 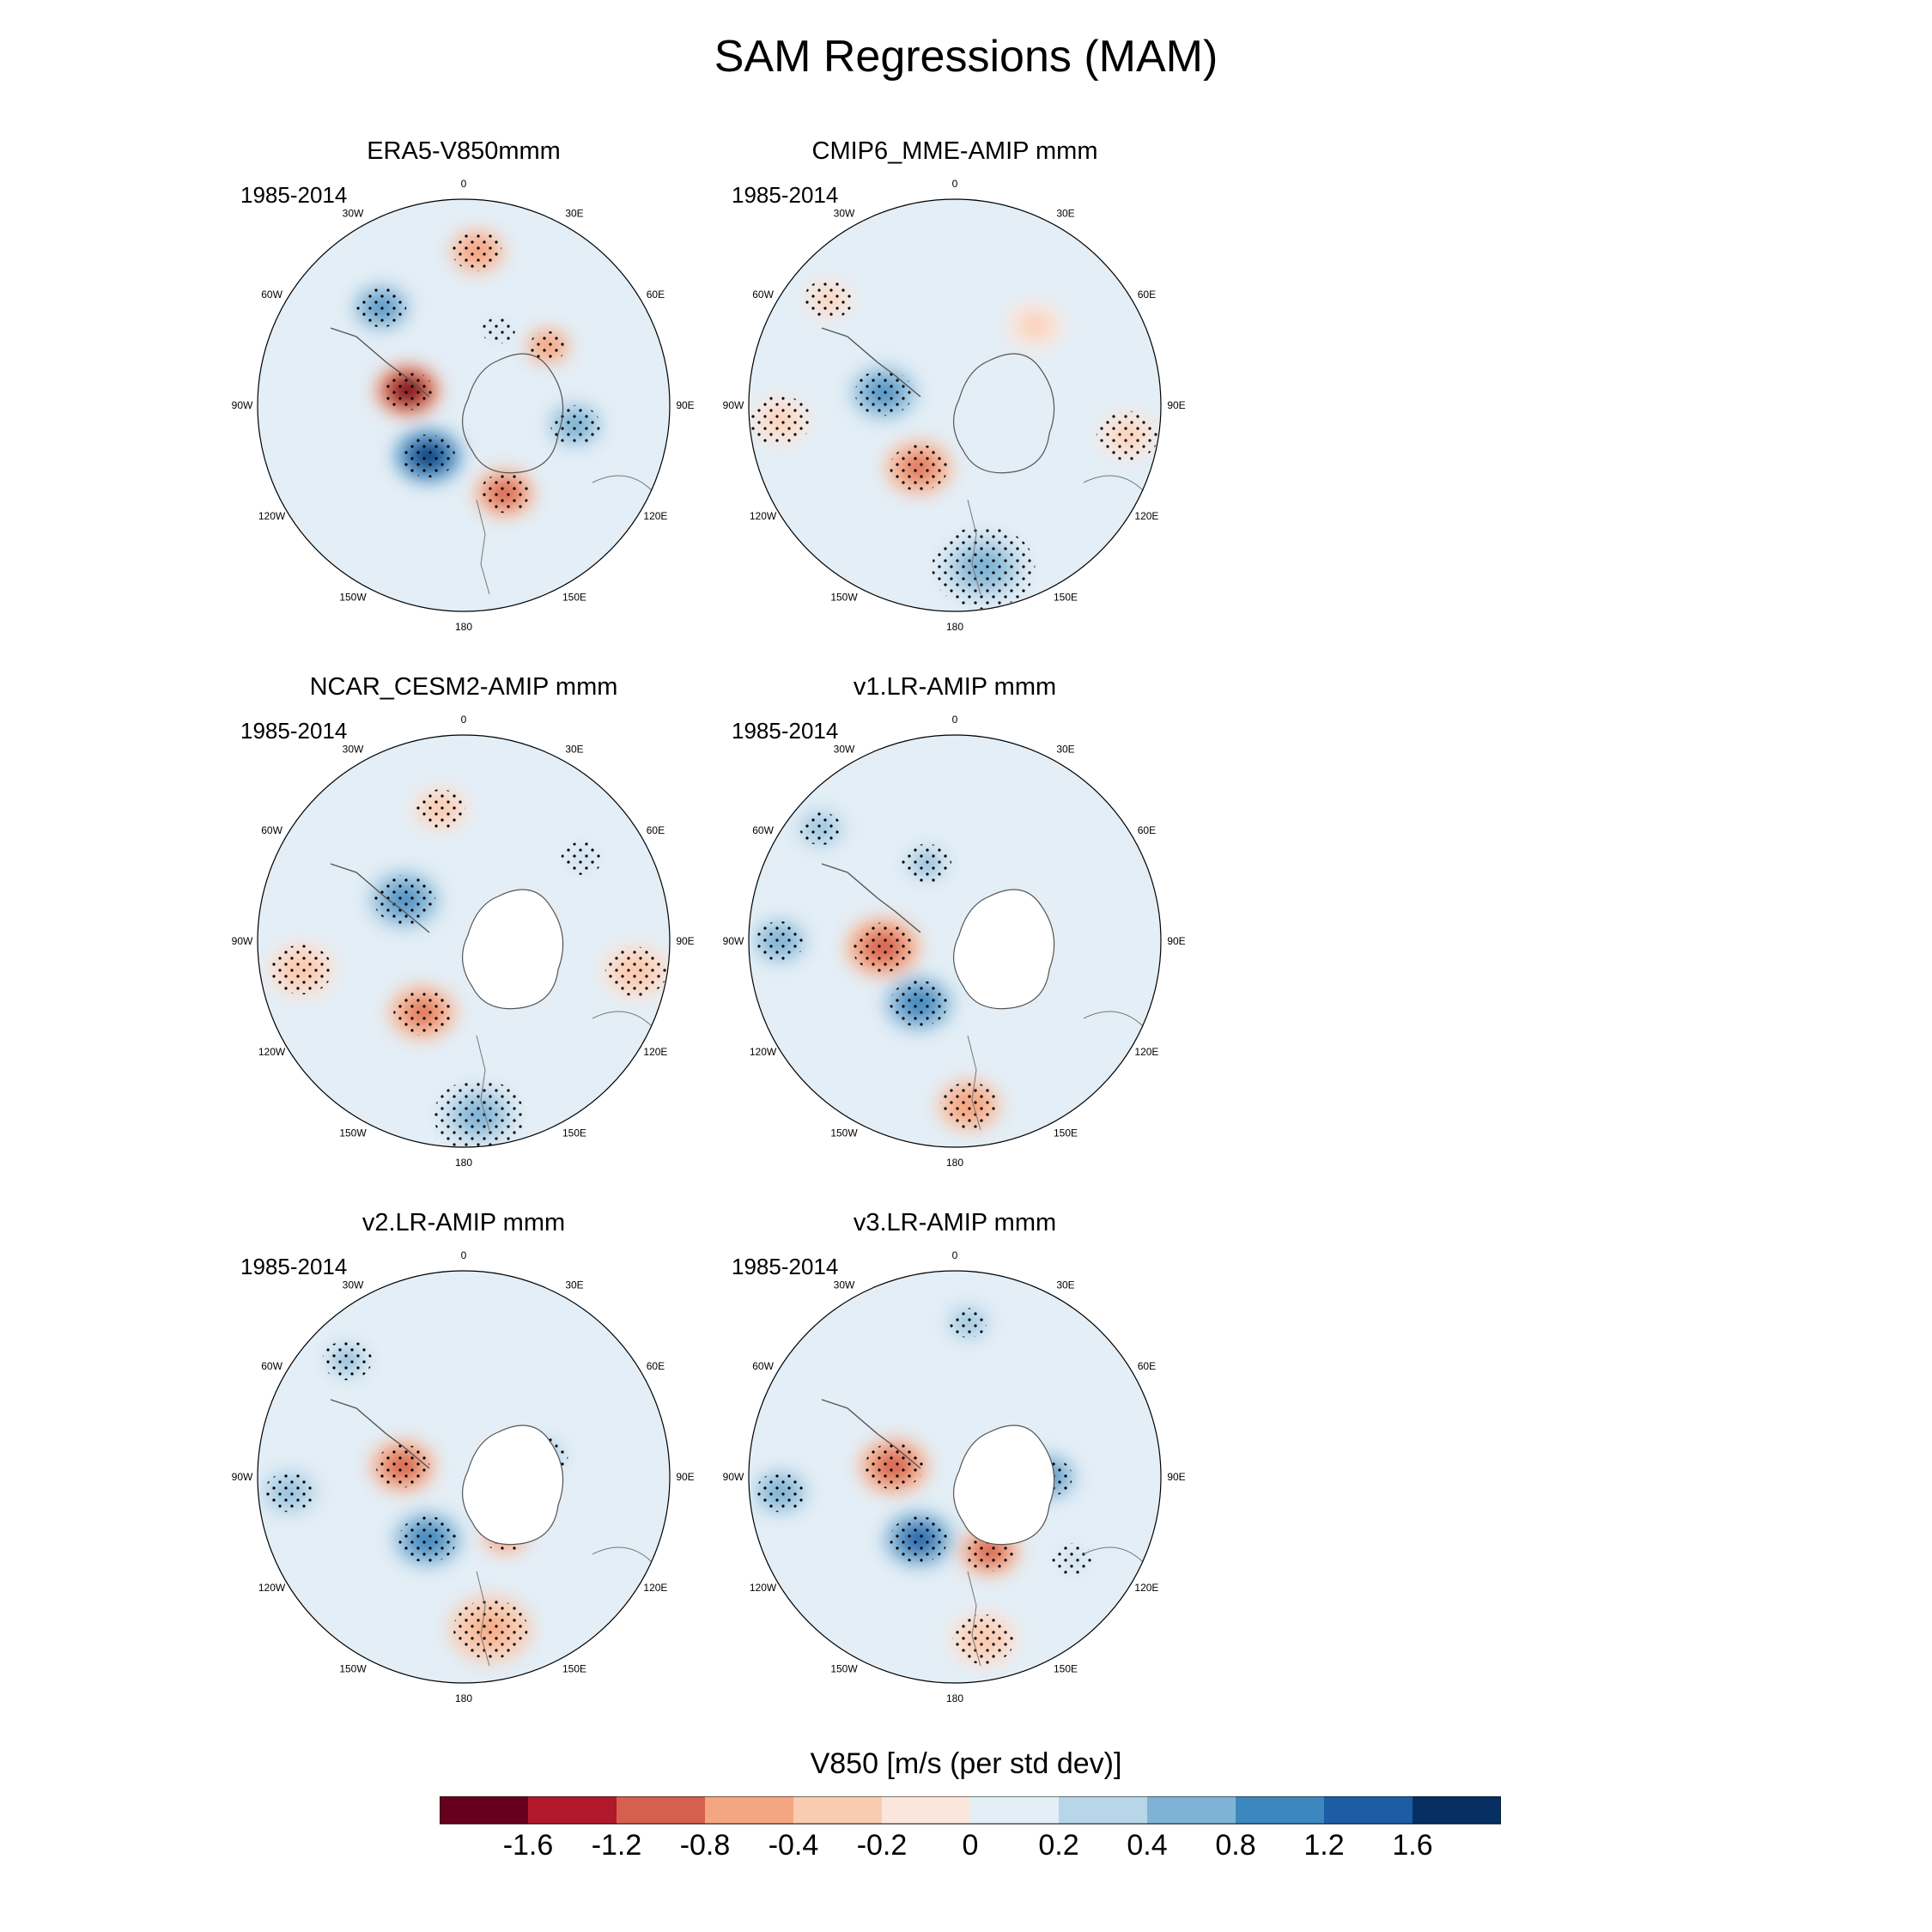 I want to click on colorbar-label: 0.8, so click(x=1235, y=1845).